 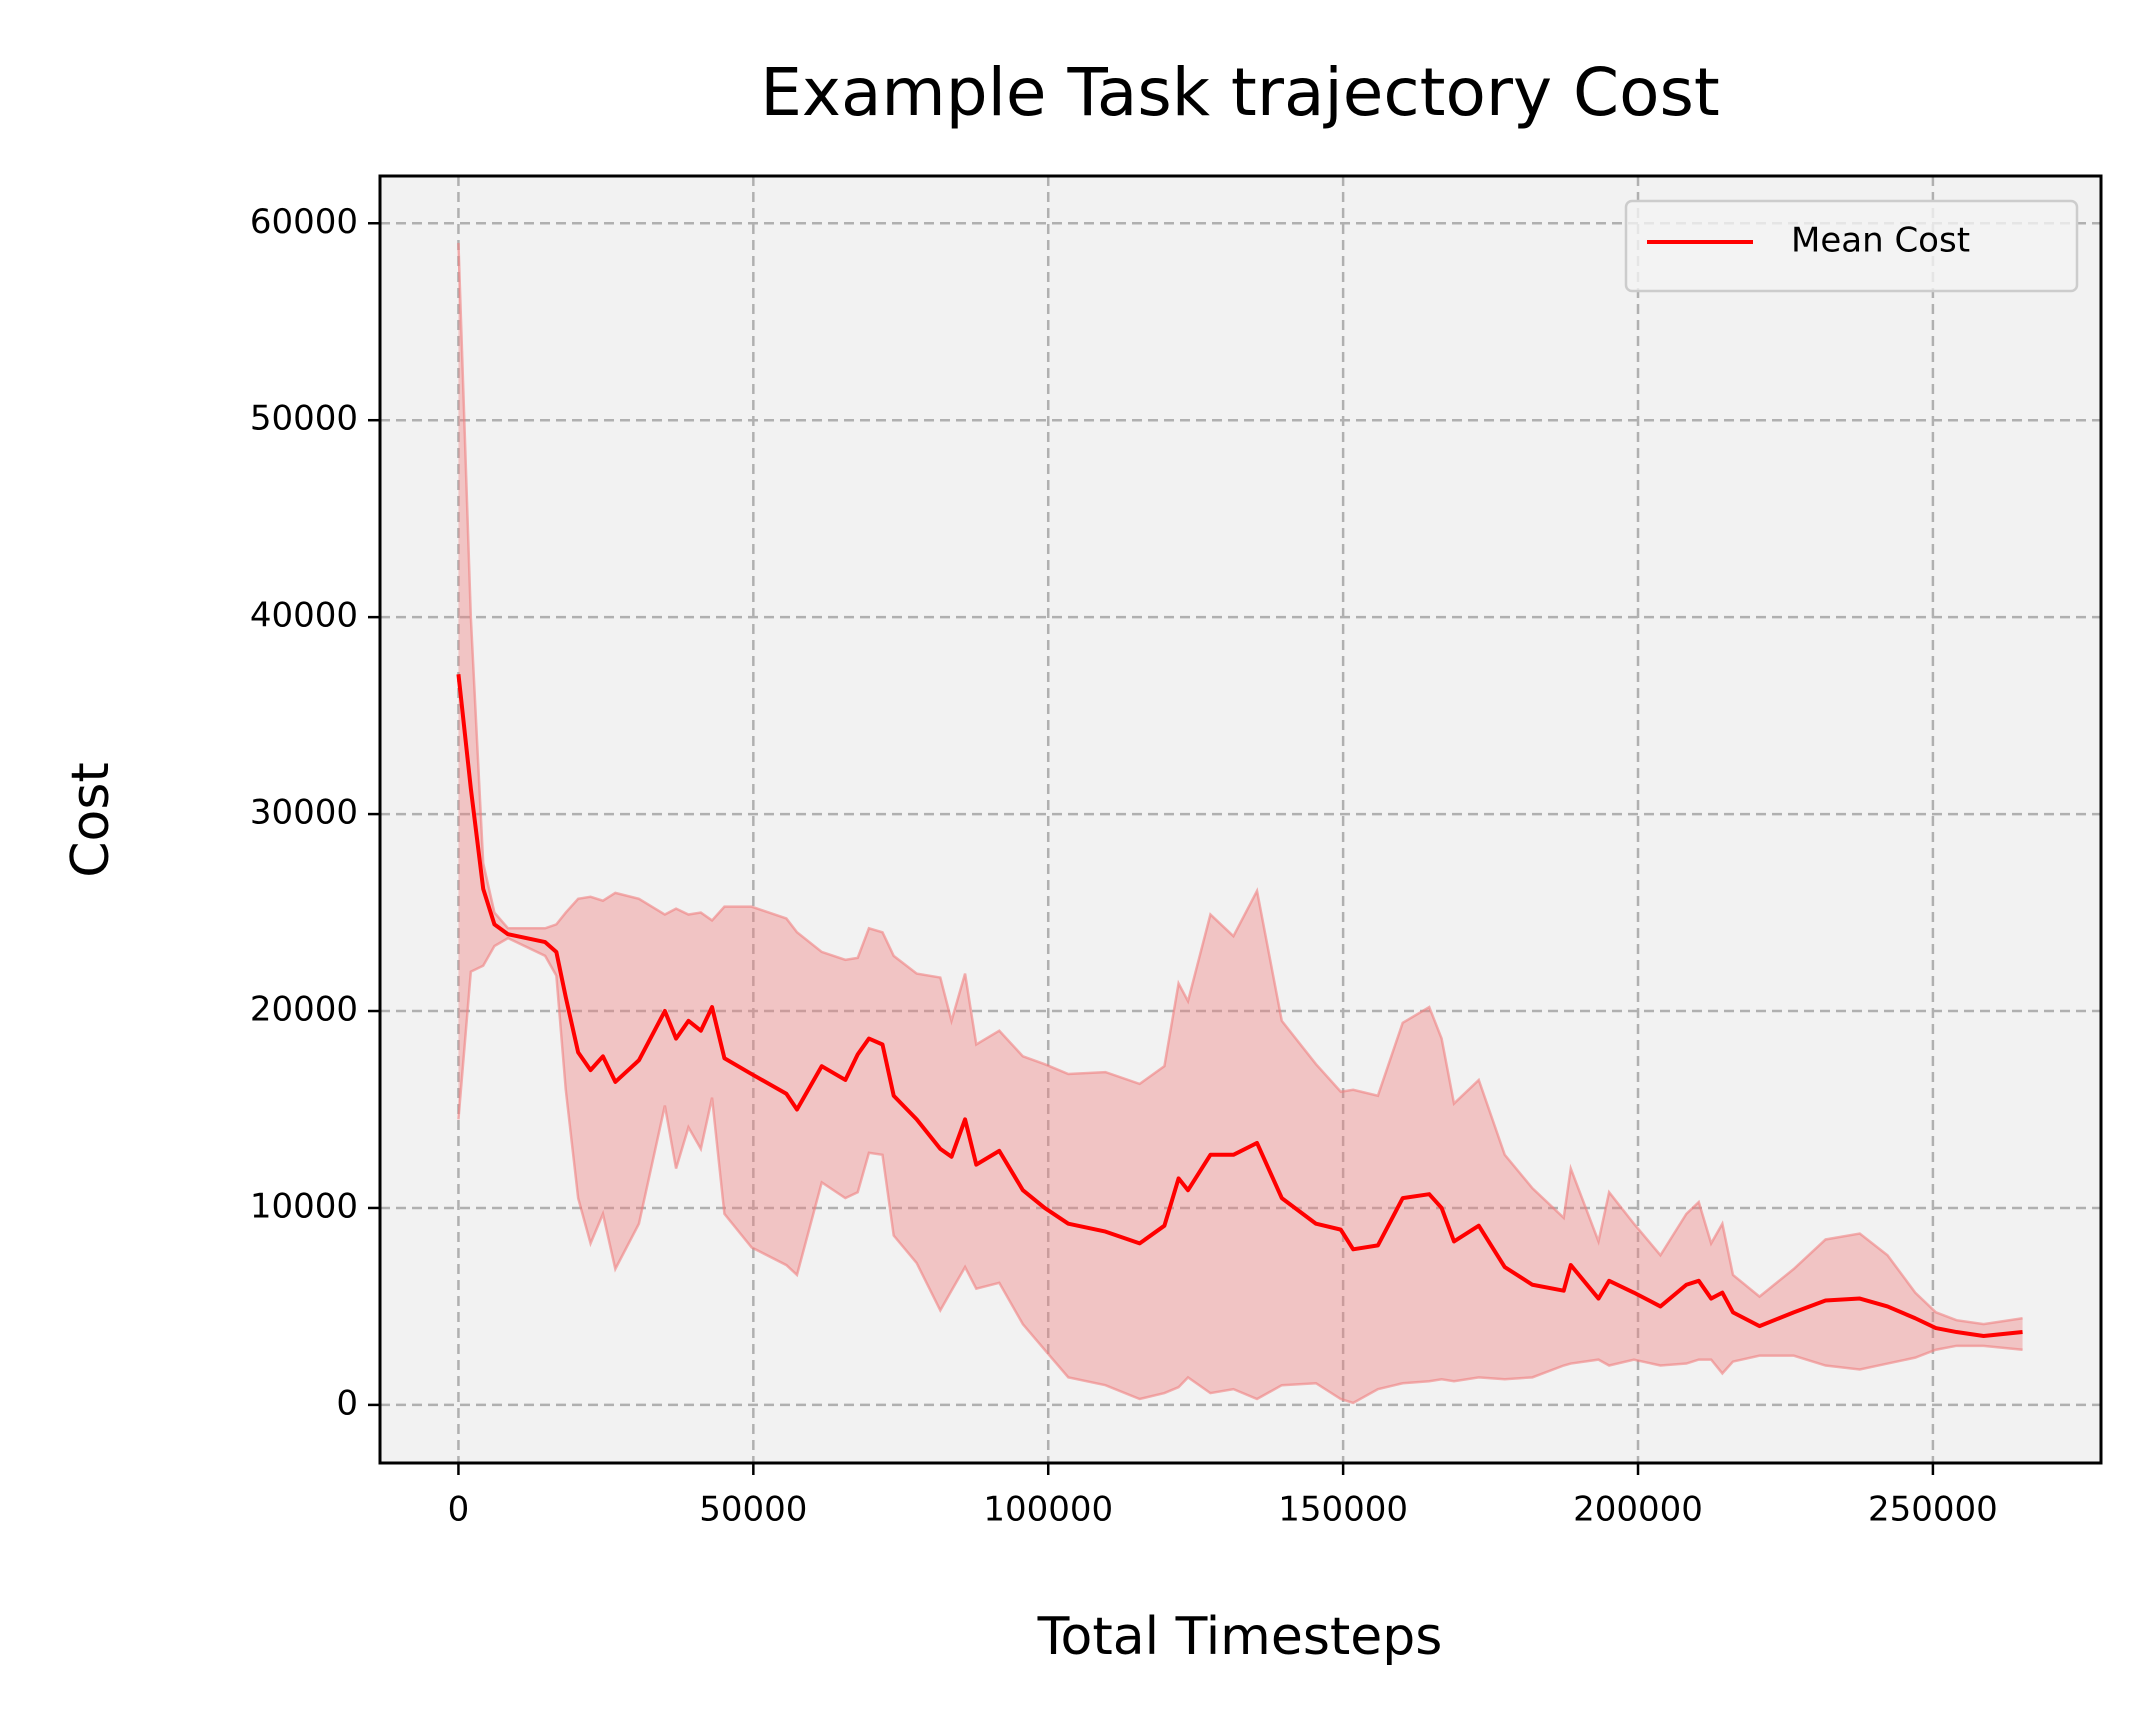 What do you see at coordinates (304, 1206) in the screenshot?
I see `y-tick-label: 10000` at bounding box center [304, 1206].